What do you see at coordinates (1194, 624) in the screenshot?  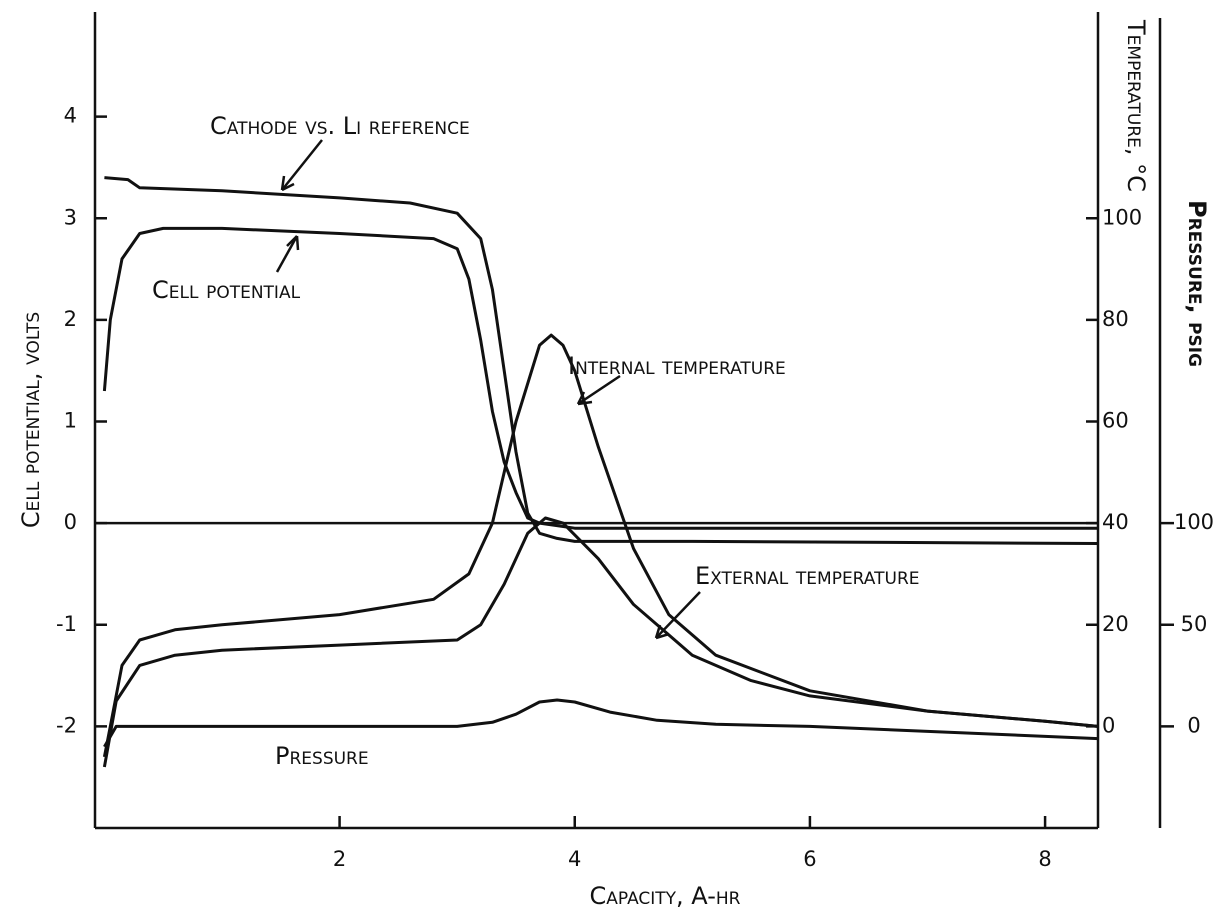 I see `y3-tick-label: 50` at bounding box center [1194, 624].